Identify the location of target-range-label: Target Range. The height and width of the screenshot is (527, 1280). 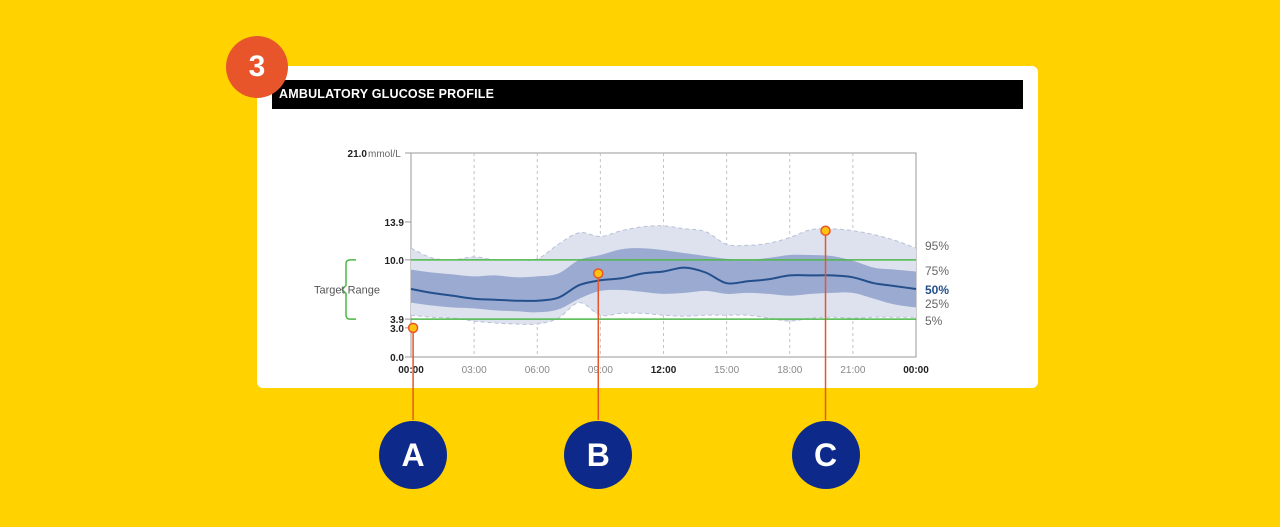
(347, 290).